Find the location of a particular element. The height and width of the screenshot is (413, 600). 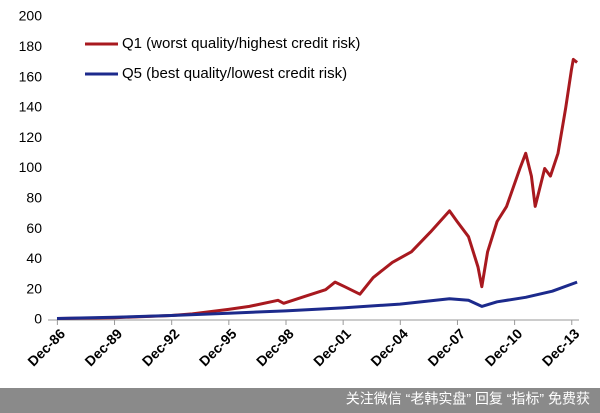

series-line is located at coordinates (317, 300).